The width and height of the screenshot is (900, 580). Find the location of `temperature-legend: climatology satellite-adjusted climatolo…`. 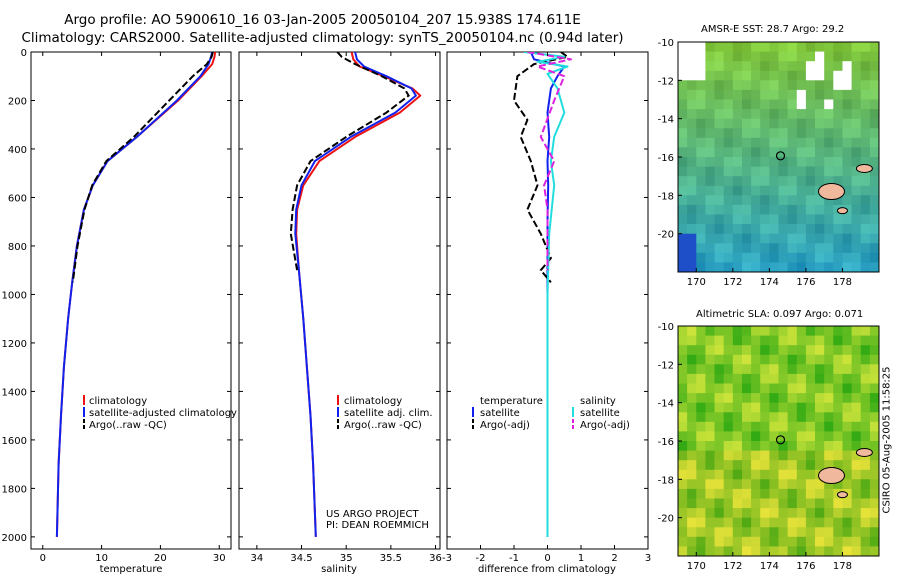

temperature-legend: climatology satellite-adjusted climatolo… is located at coordinates (160, 413).